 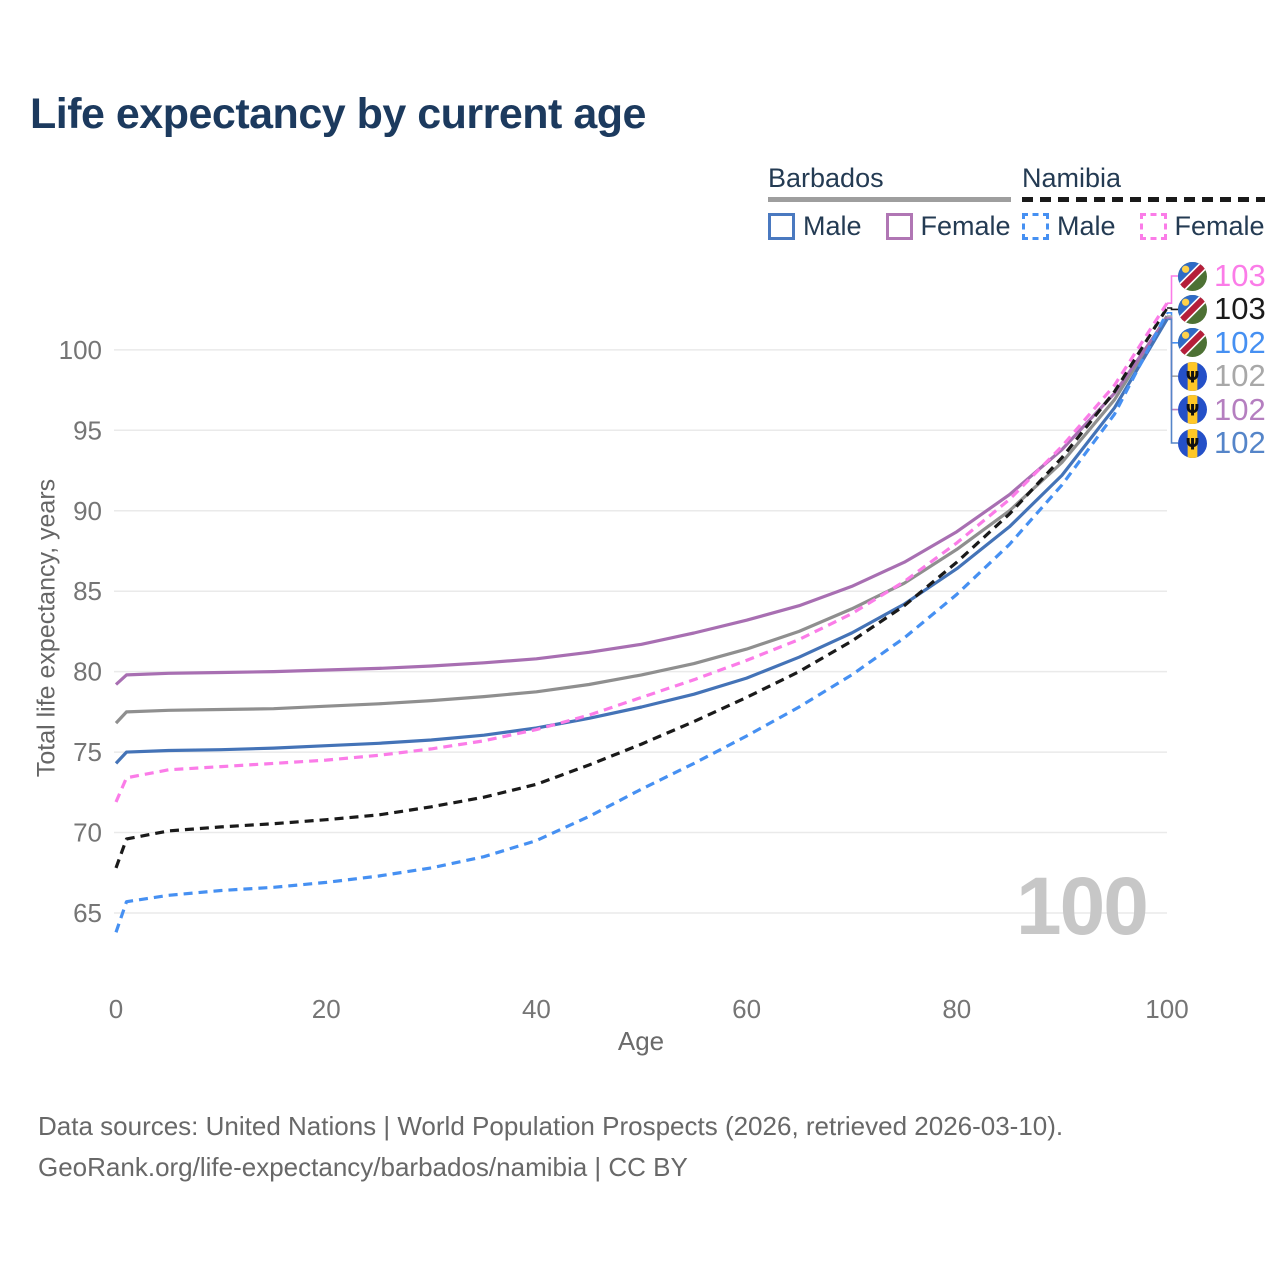 I want to click on legend-group-barbados: Barbados Male Female, so click(x=889, y=202).